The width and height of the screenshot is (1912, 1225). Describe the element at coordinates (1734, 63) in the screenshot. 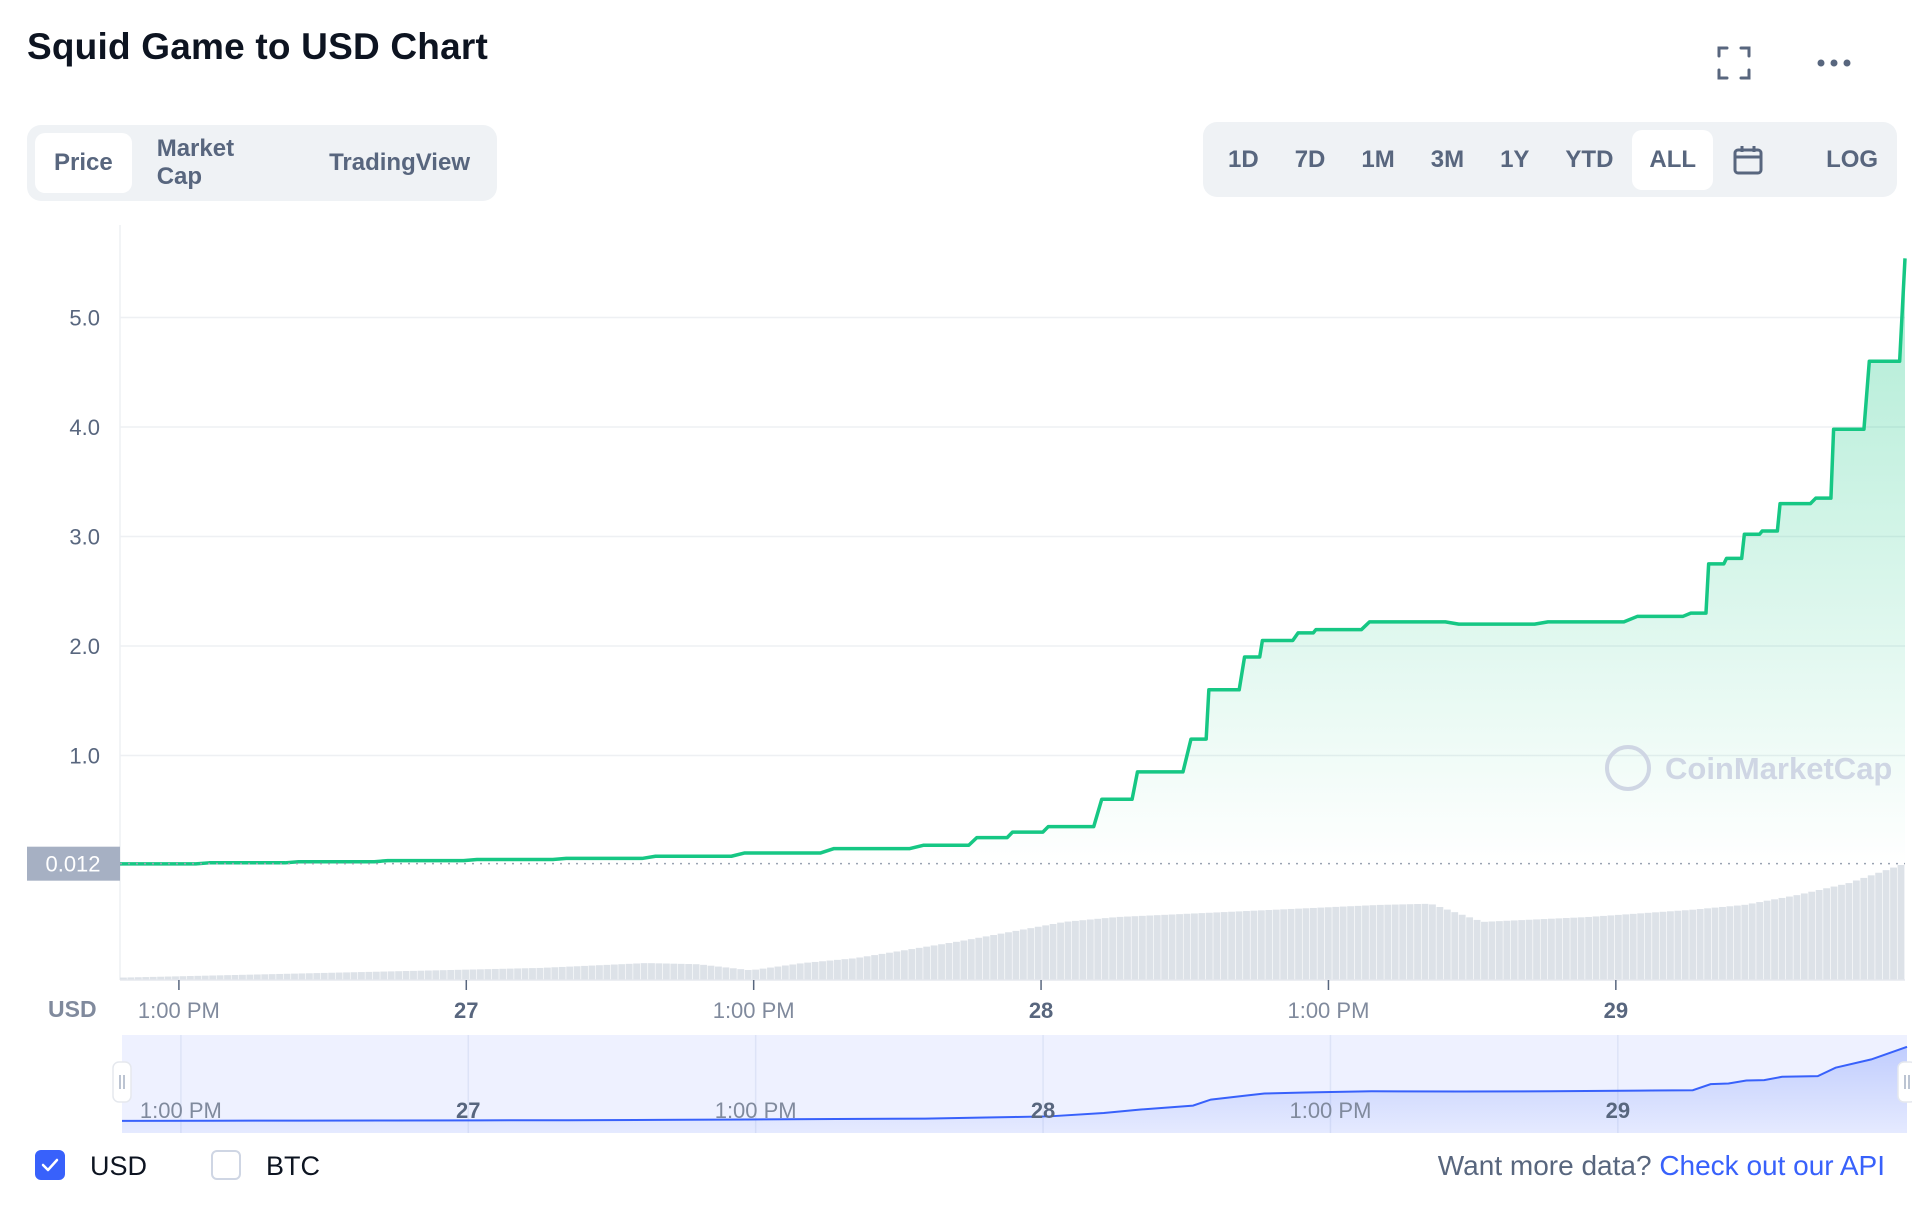

I see `fullscreen-icon` at that location.